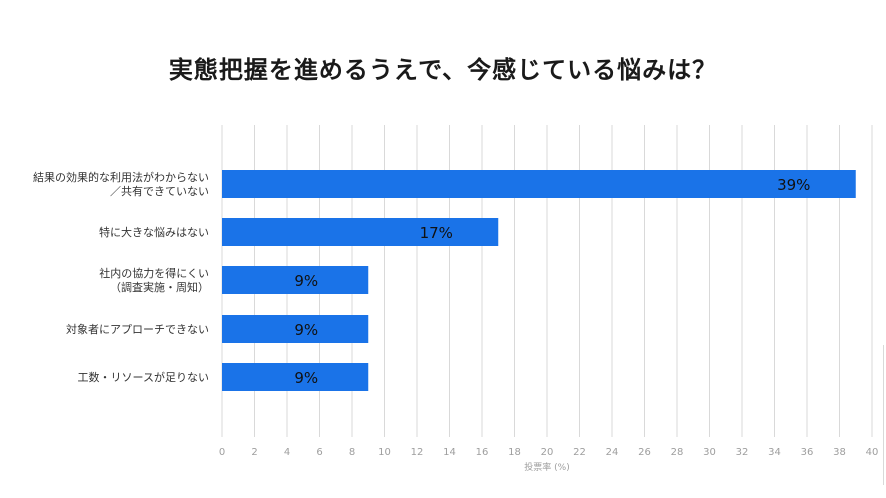 The width and height of the screenshot is (886, 498). I want to click on x-tick-label: 2, so click(254, 452).